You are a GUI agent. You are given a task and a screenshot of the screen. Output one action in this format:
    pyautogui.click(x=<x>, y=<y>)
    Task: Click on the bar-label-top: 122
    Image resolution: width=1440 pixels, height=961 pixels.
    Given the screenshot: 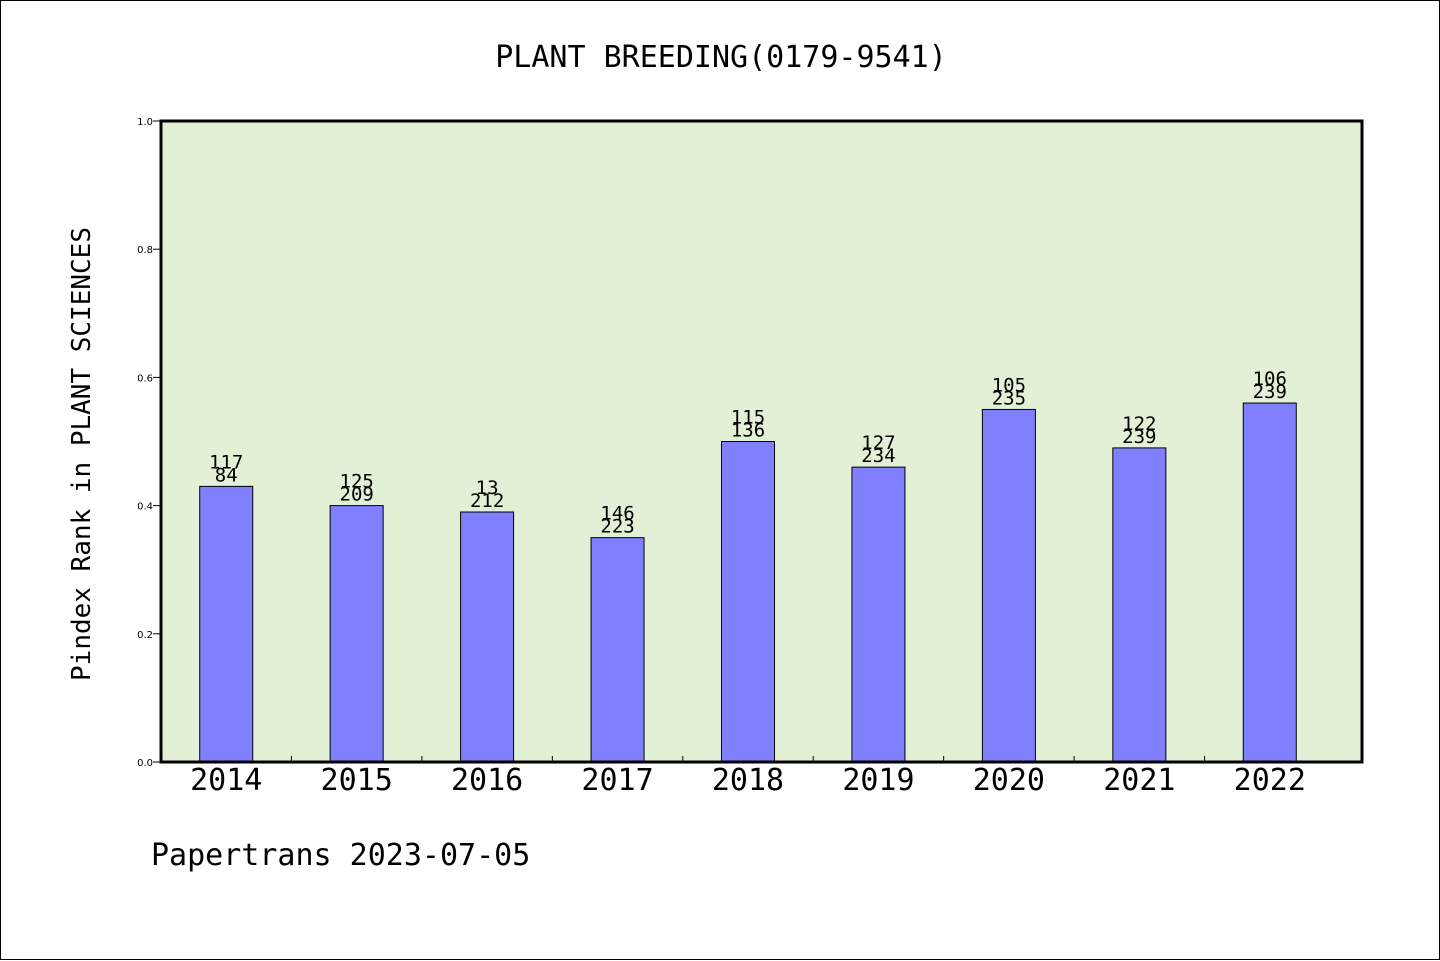 What is the action you would take?
    pyautogui.click(x=1139, y=424)
    